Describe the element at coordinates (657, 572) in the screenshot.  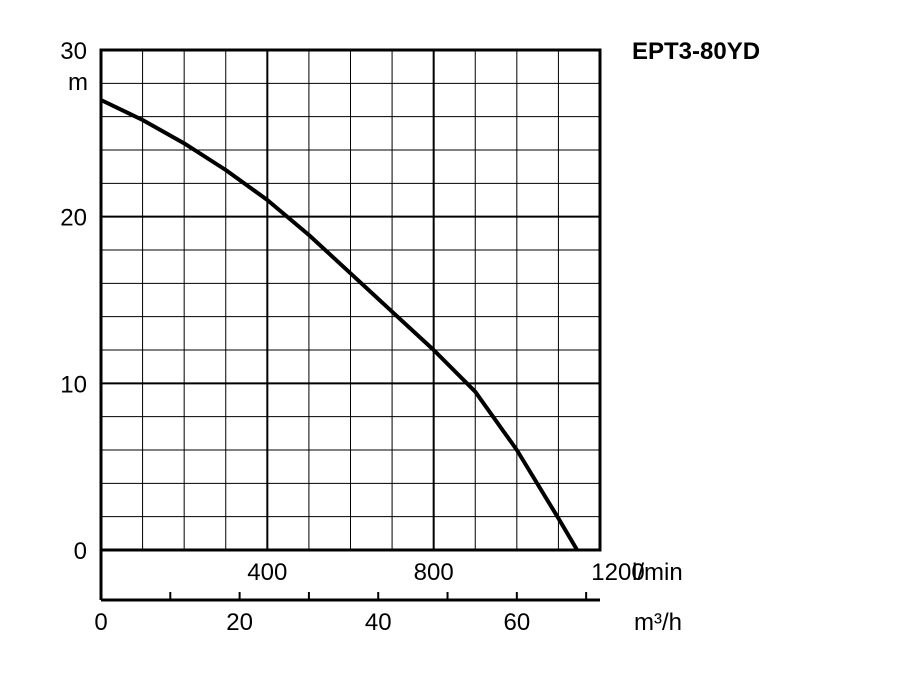
I see `x-axis-unit-lmin: l/min` at that location.